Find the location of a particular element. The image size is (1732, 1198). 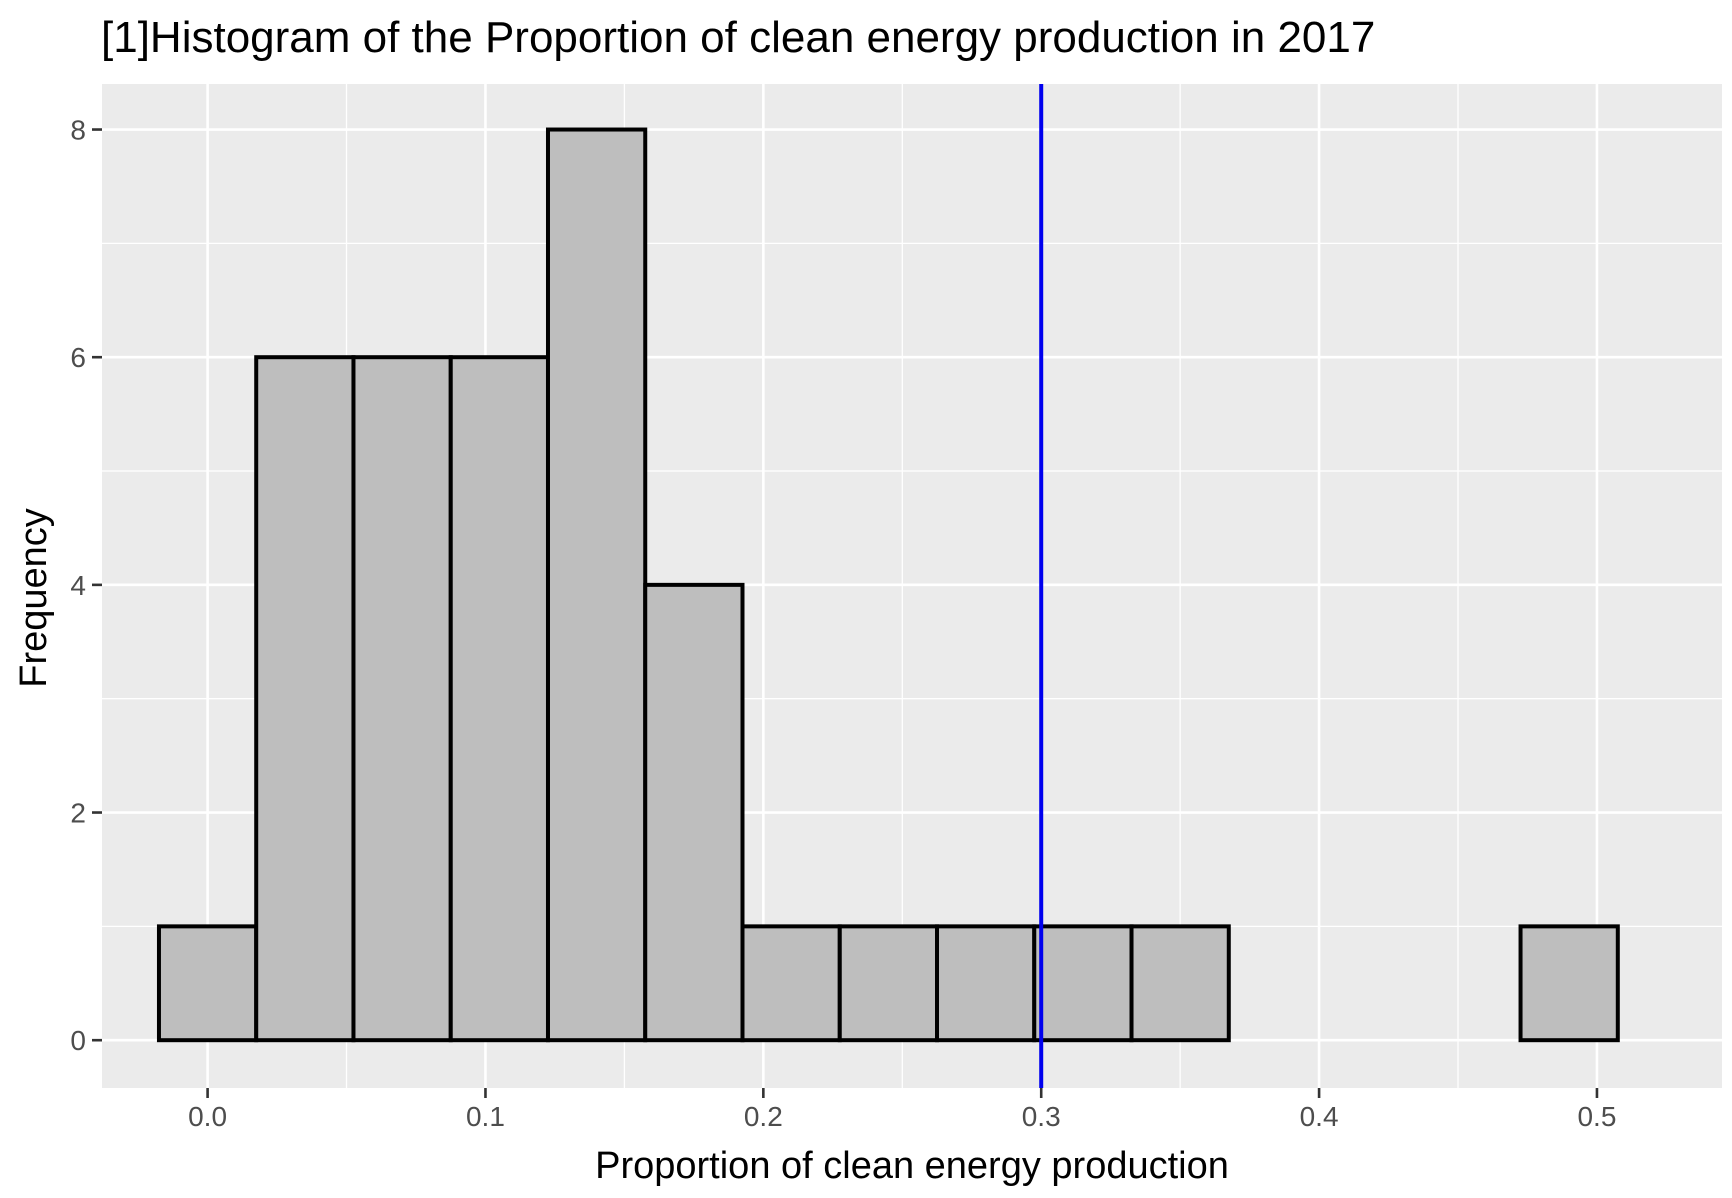

y-axis-title: Frequency is located at coordinates (34, 598).